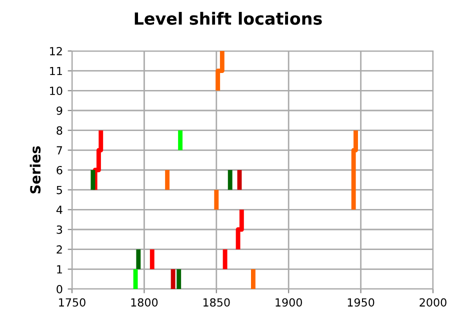 This screenshot has height=324, width=456. Describe the element at coordinates (59, 150) in the screenshot. I see `y-tick-label: 7` at that location.